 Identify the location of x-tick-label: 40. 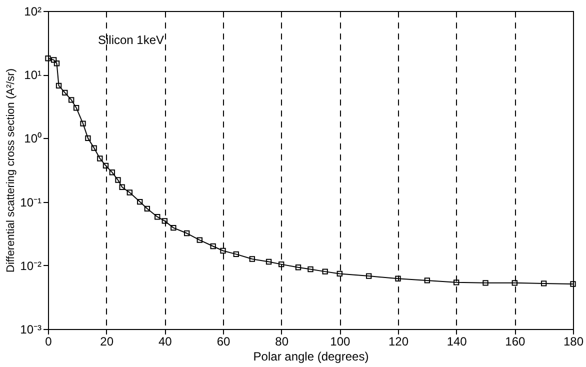
(165, 341).